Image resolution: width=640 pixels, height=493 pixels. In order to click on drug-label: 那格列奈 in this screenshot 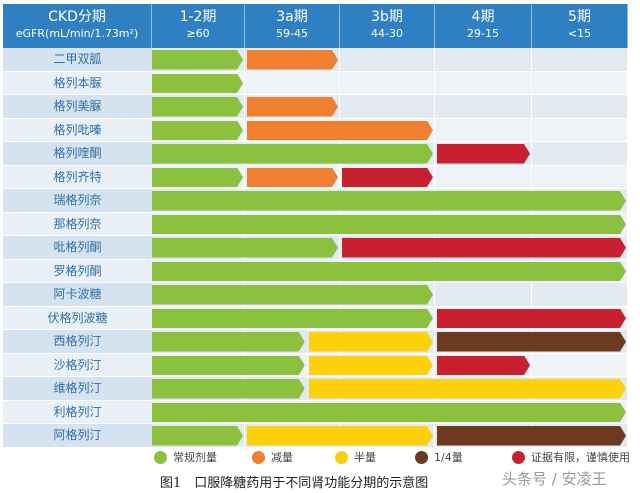, I will do `click(77, 223)`.